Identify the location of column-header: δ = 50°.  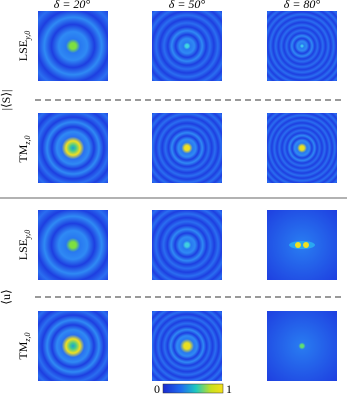
(187, 5).